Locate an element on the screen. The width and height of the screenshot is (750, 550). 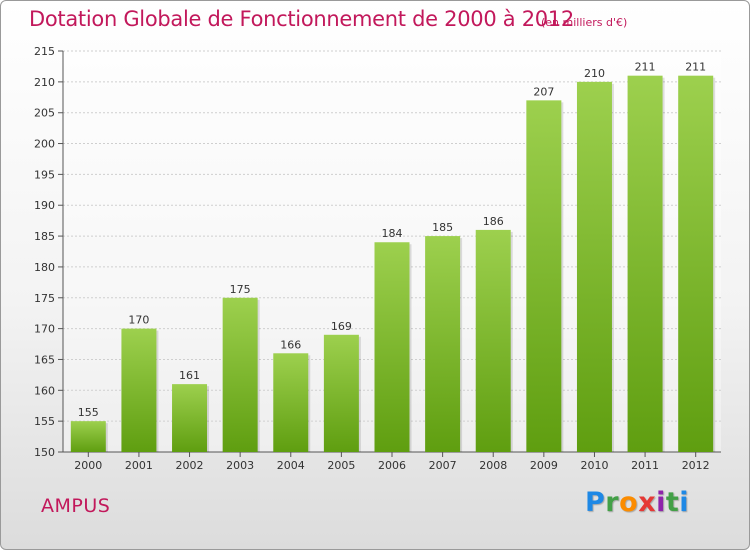
x-tick-label: 2006 is located at coordinates (392, 465).